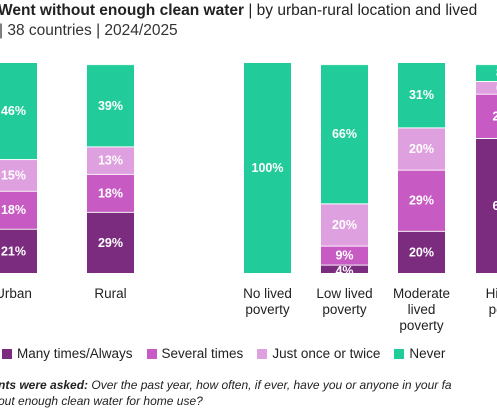 The image size is (497, 418). I want to click on footnote-lead: nts were asked:, so click(44, 385).